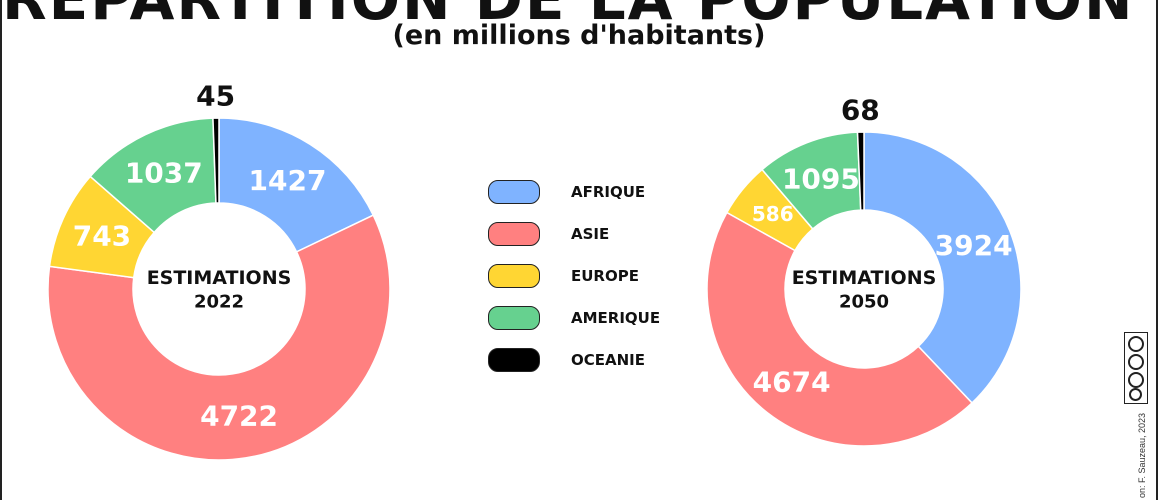 This screenshot has width=1158, height=500. I want to click on legend-swatch-asie, so click(514, 234).